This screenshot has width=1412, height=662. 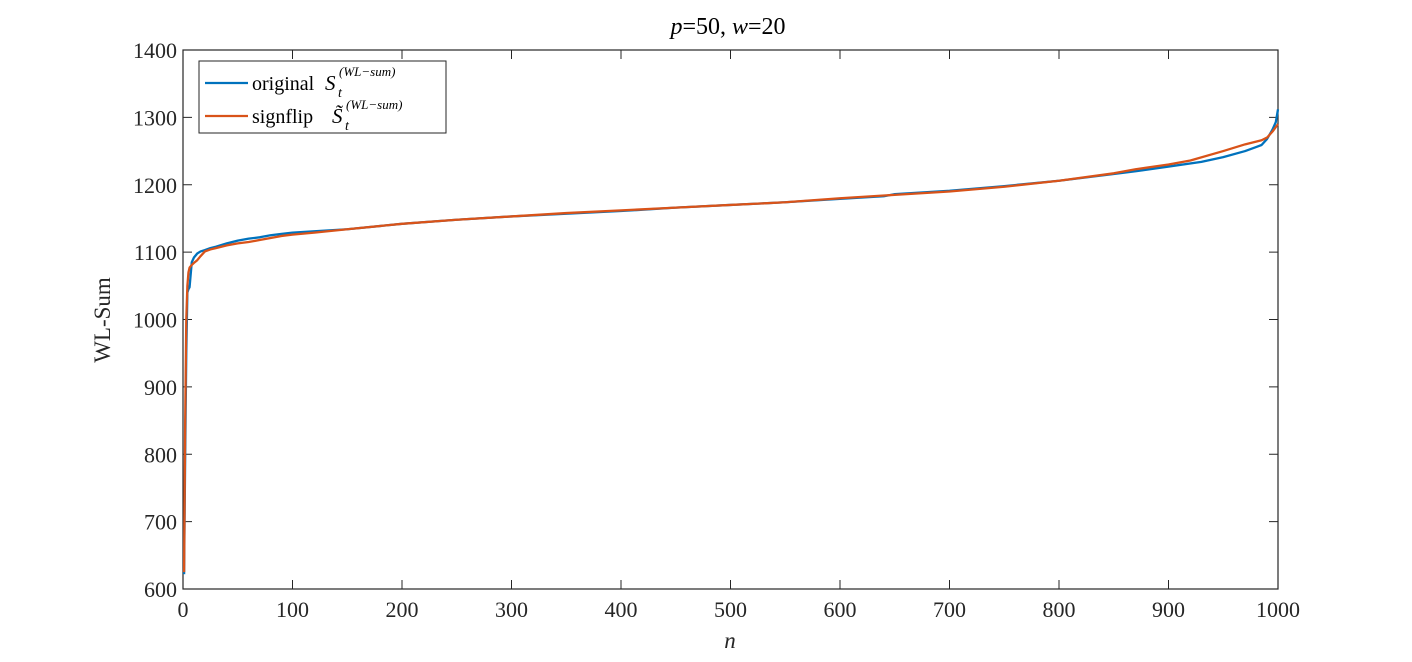 I want to click on legend-box, so click(x=322, y=97).